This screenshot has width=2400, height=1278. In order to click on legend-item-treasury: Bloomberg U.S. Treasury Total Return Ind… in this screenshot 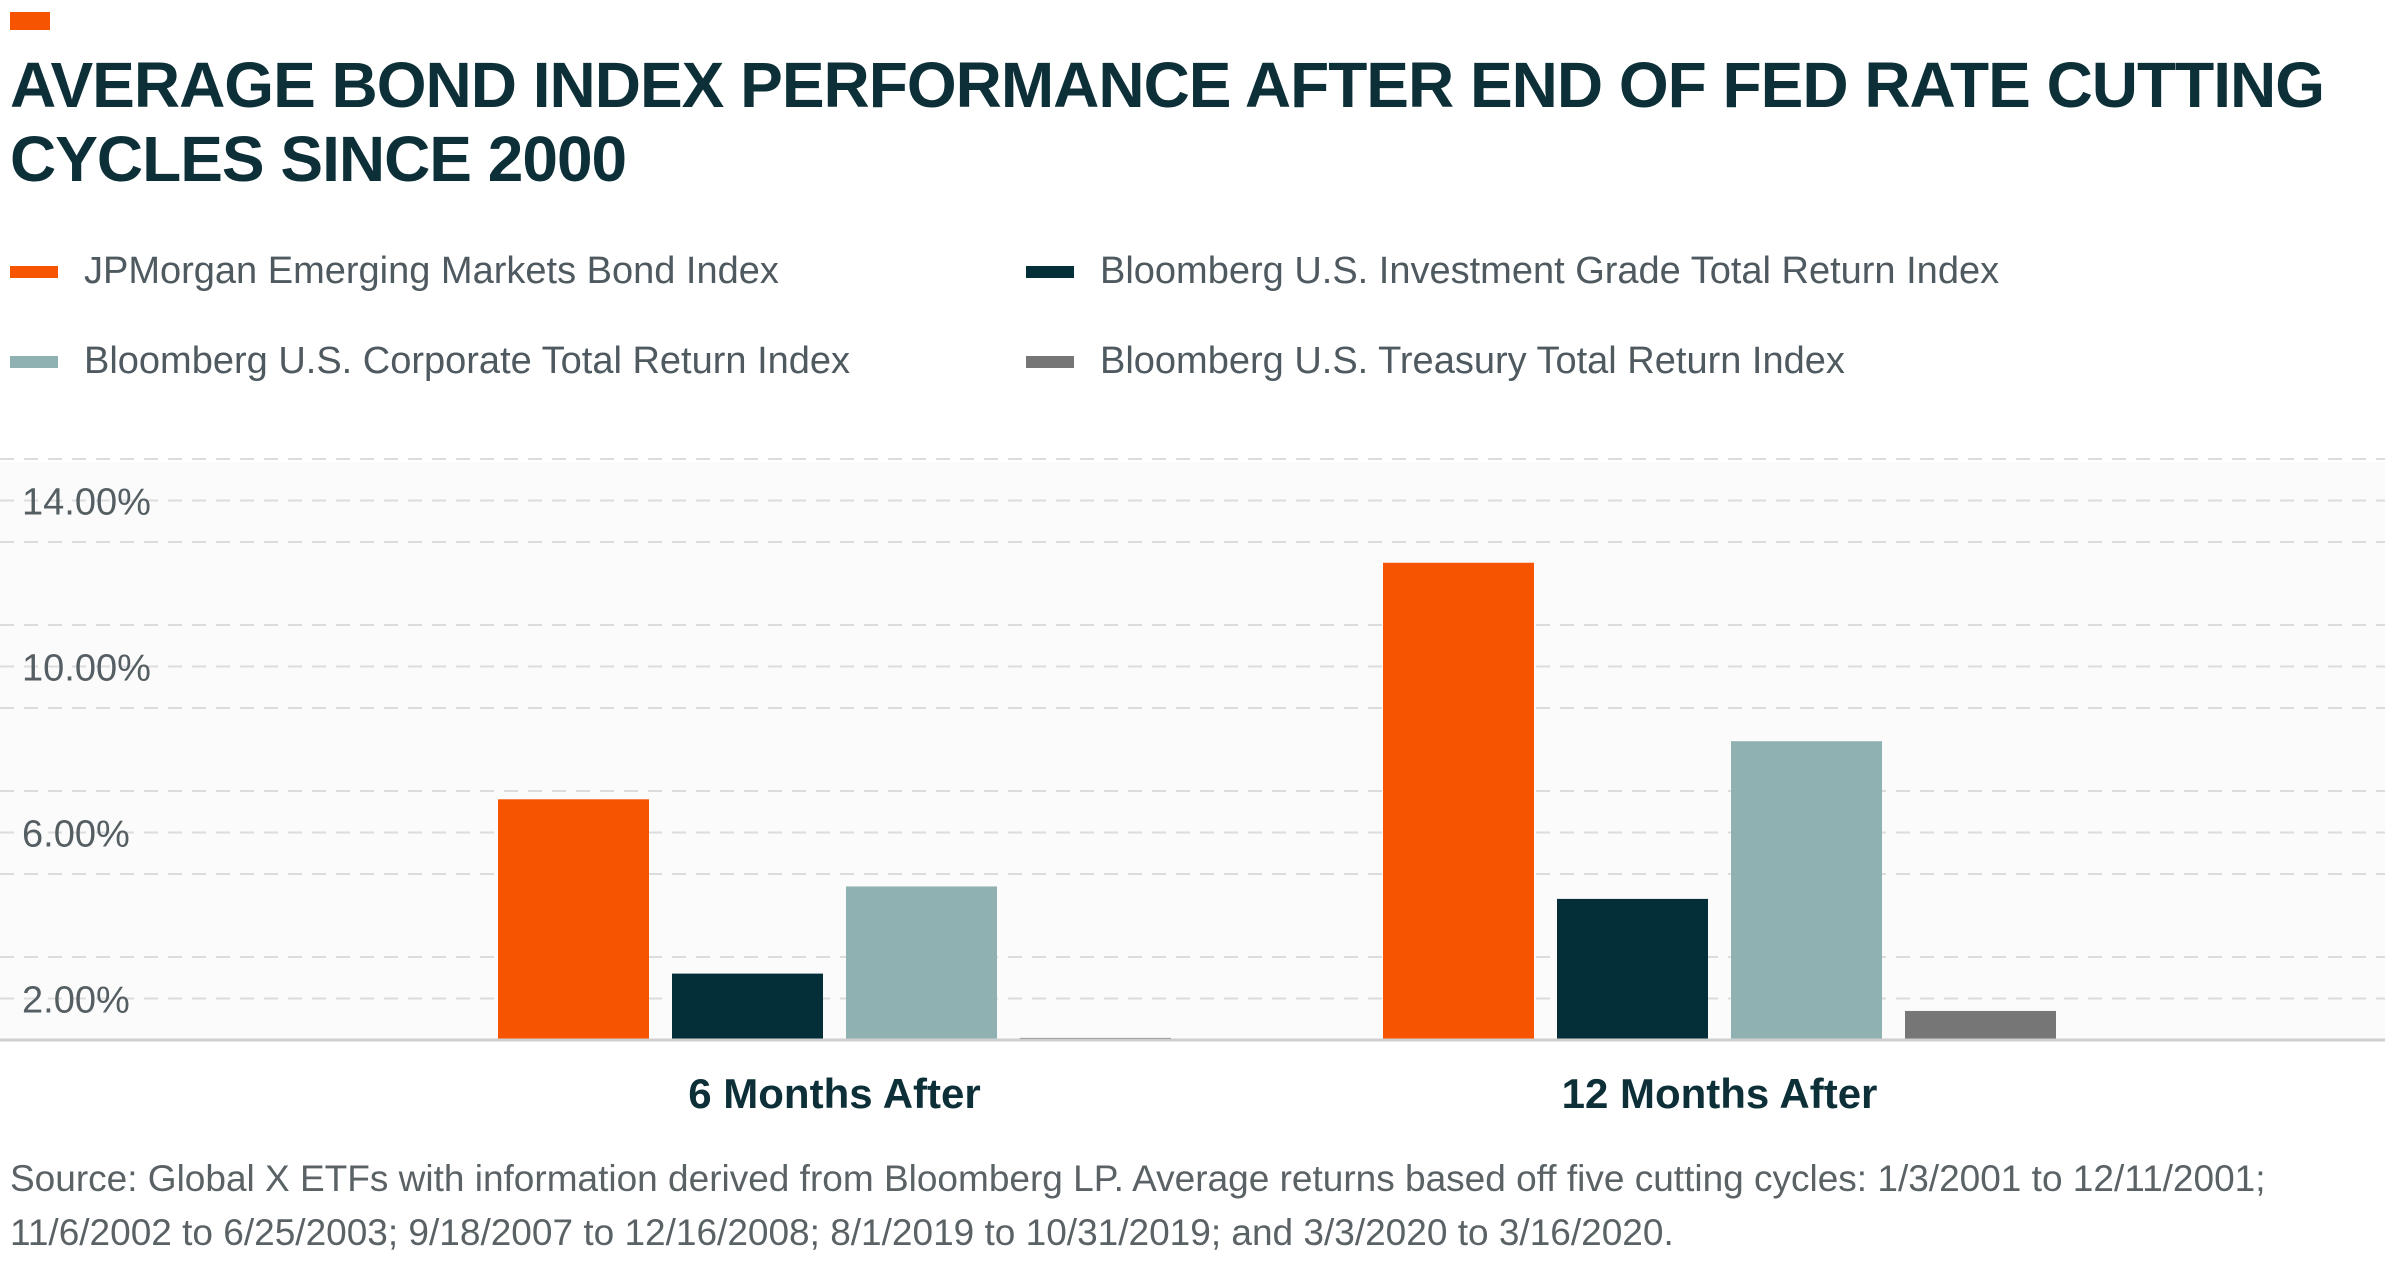, I will do `click(1435, 361)`.